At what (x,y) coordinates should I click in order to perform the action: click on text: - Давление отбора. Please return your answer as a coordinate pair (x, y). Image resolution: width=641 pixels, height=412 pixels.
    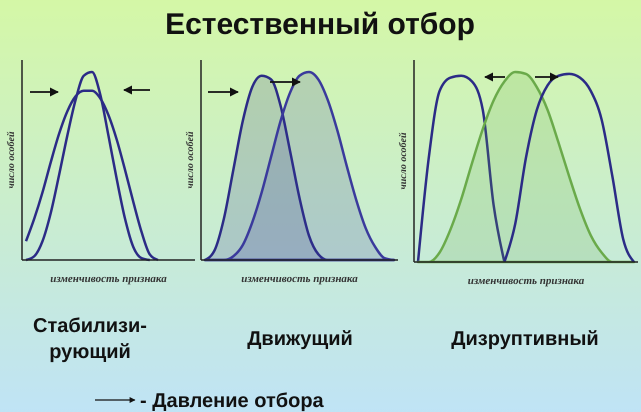
    Looking at the image, I should click on (232, 401).